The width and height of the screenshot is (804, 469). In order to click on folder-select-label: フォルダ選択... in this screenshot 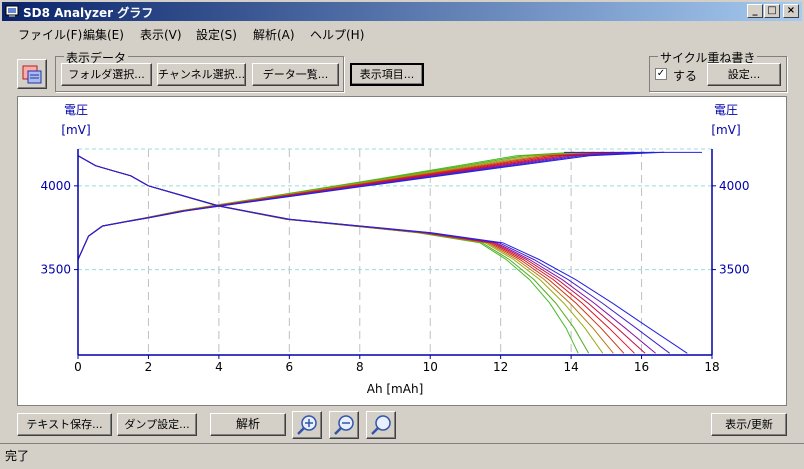, I will do `click(106, 74)`.